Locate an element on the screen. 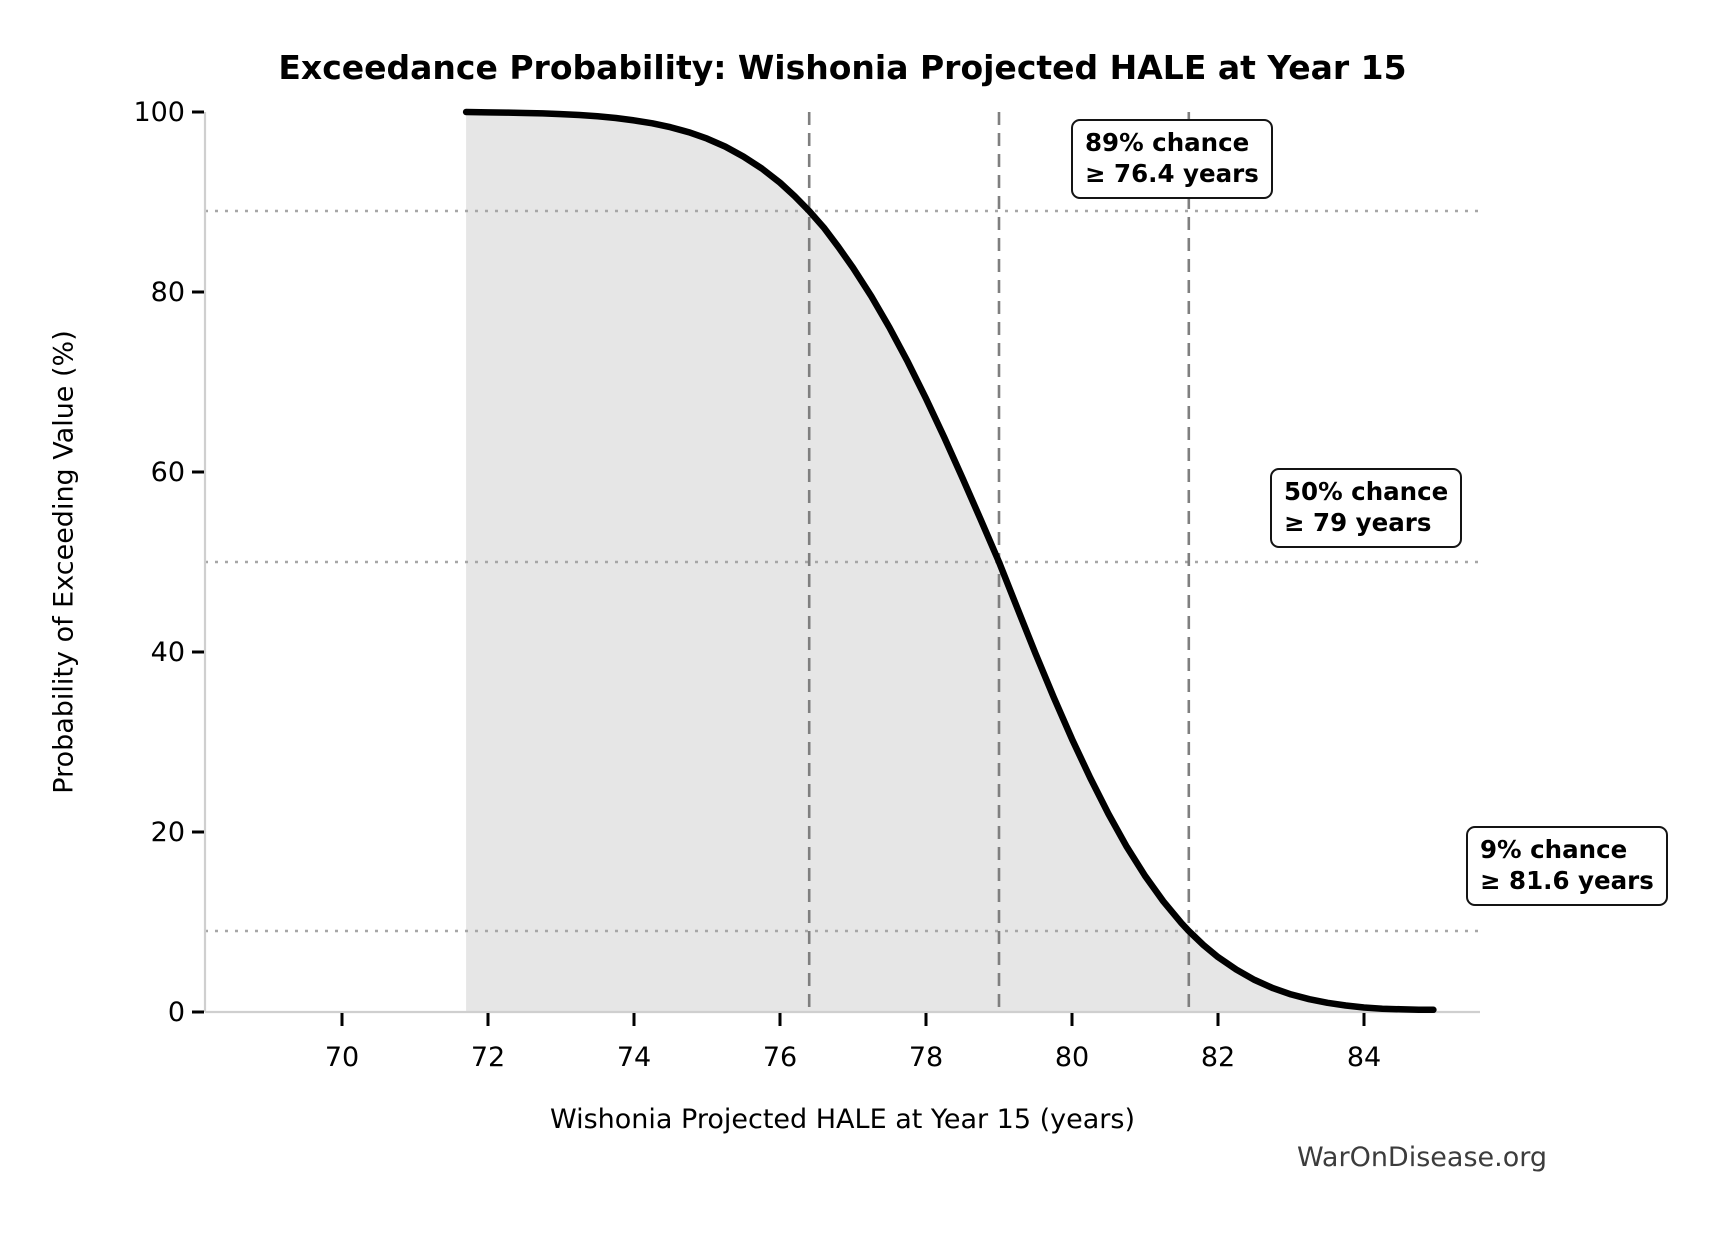 This screenshot has height=1234, width=1723. x-tick-label: 76 is located at coordinates (780, 1057).